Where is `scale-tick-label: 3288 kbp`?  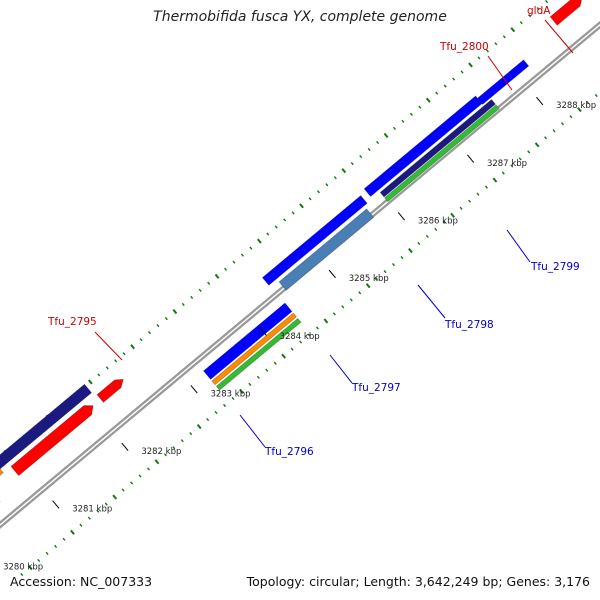 scale-tick-label: 3288 kbp is located at coordinates (576, 106).